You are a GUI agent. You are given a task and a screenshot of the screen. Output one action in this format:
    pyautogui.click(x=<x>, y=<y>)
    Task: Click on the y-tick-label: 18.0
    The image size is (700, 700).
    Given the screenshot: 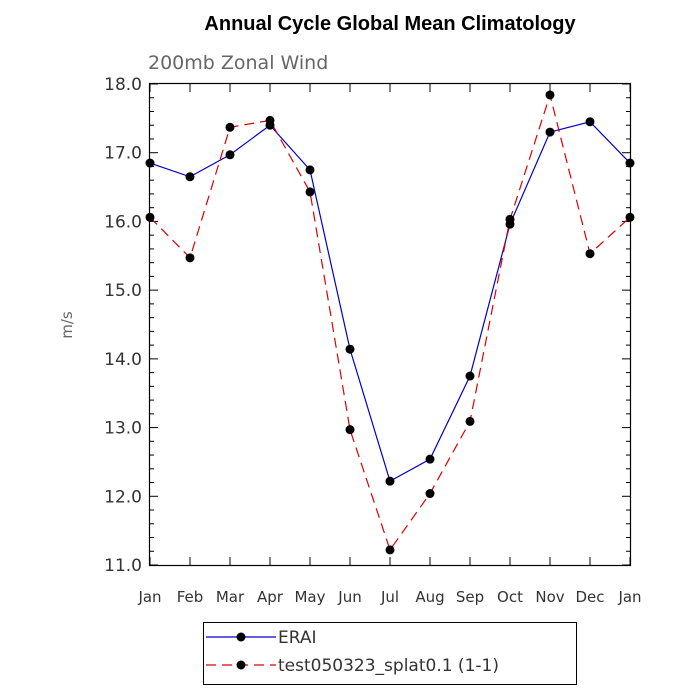 What is the action you would take?
    pyautogui.click(x=123, y=85)
    